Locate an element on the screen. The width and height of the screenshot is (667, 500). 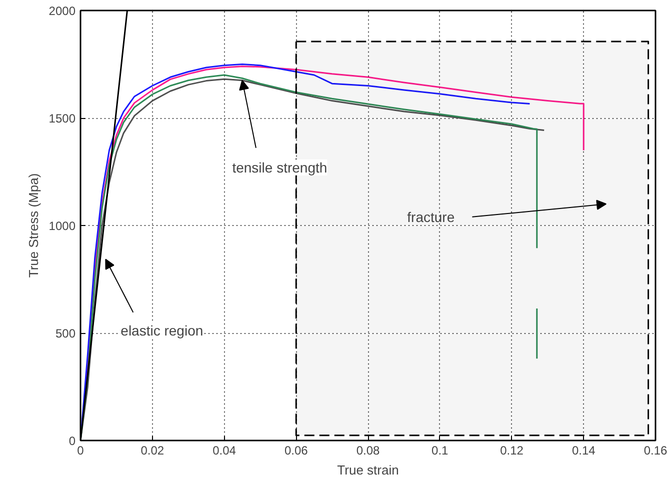
x-tick-label: 0.02 is located at coordinates (152, 451).